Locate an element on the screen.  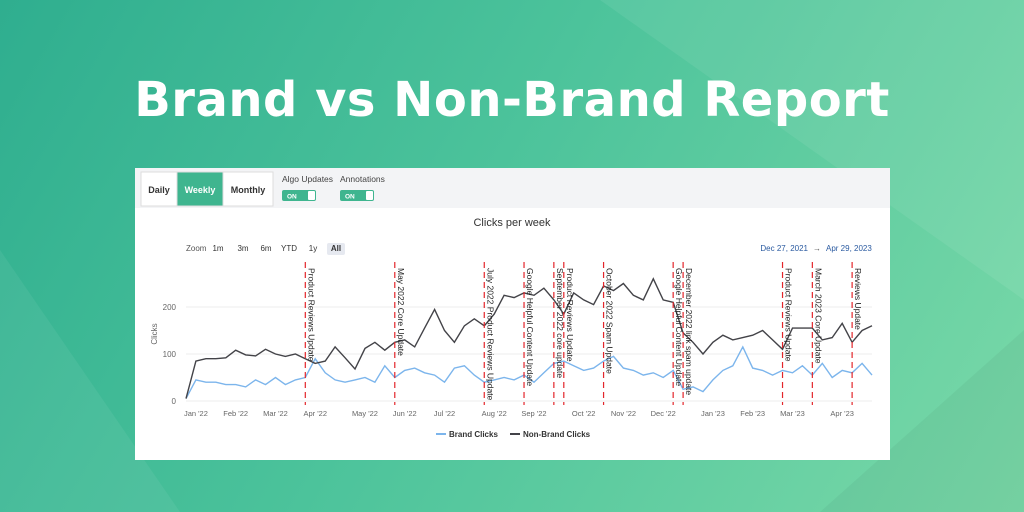
x-tick-label: Jun '22 is located at coordinates (405, 413).